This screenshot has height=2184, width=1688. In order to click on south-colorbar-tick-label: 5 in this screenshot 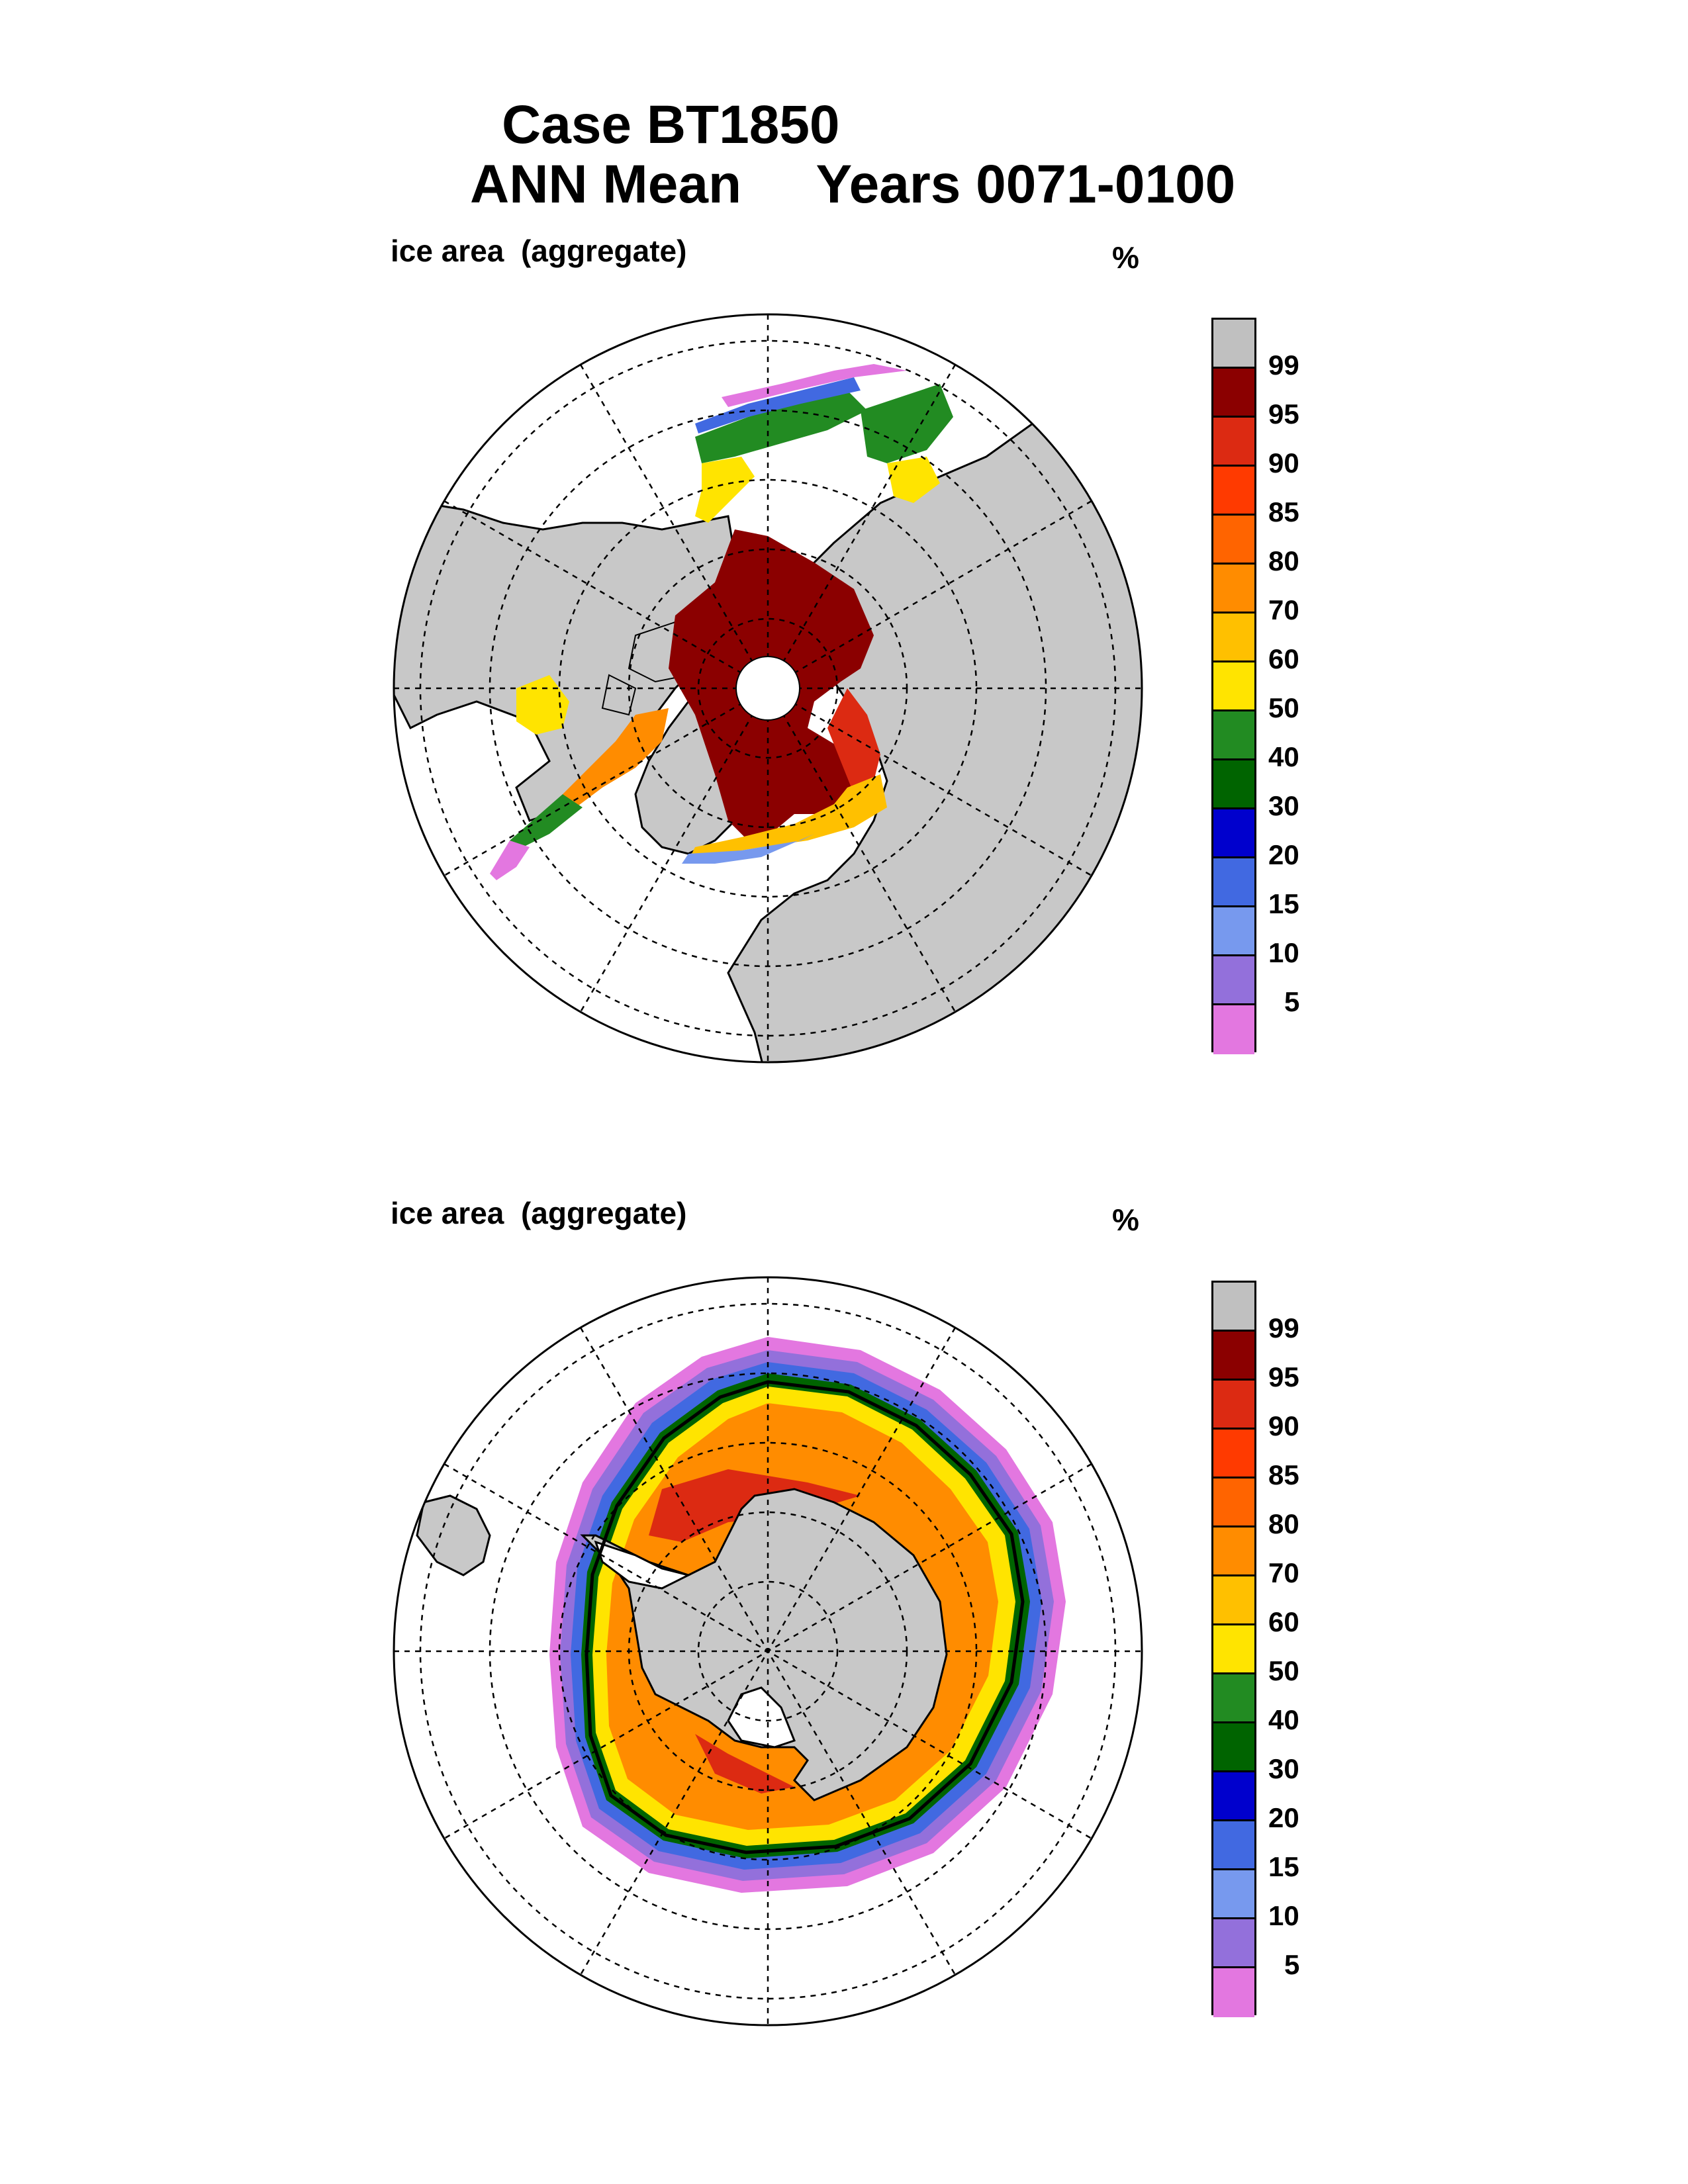, I will do `click(1292, 1965)`.